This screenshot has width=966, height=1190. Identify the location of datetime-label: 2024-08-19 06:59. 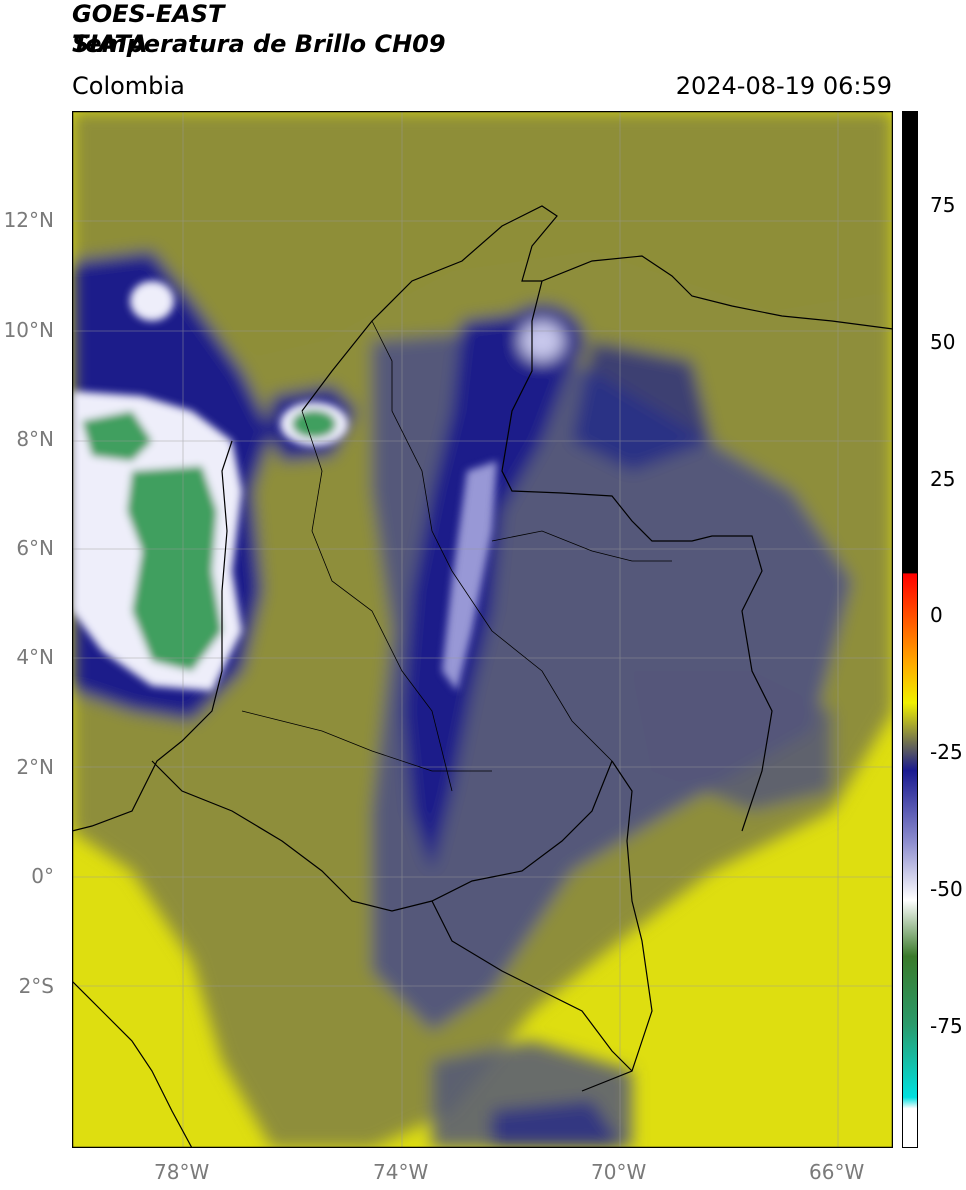
(783, 86).